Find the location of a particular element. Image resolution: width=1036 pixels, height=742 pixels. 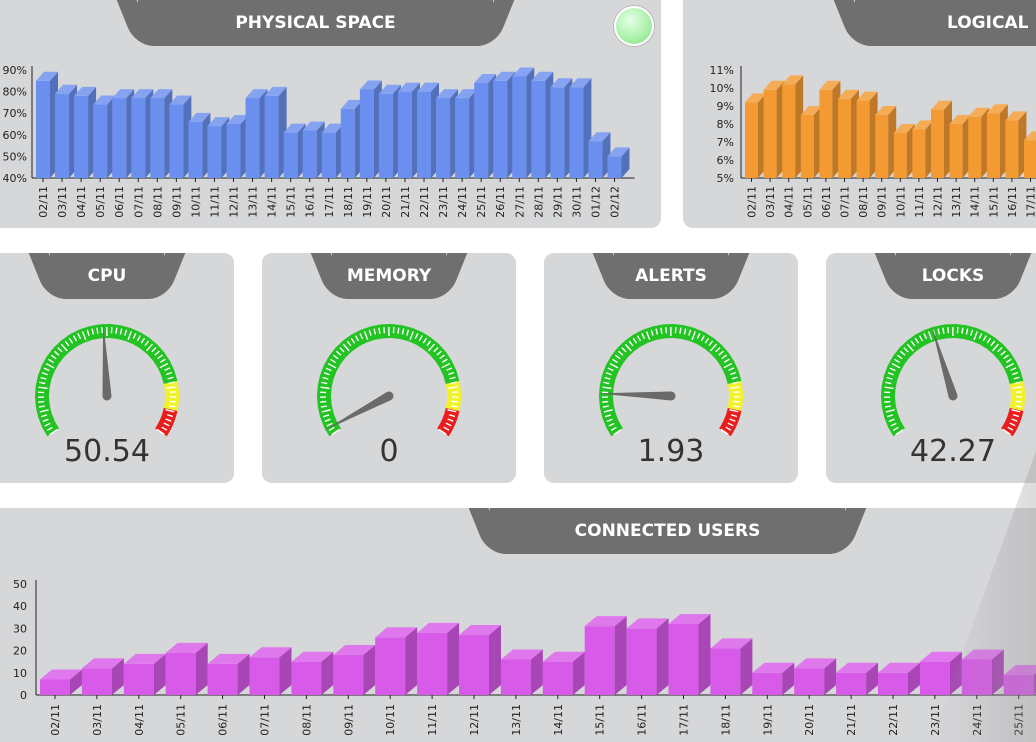

memory-gauge: 0 is located at coordinates (389, 396).